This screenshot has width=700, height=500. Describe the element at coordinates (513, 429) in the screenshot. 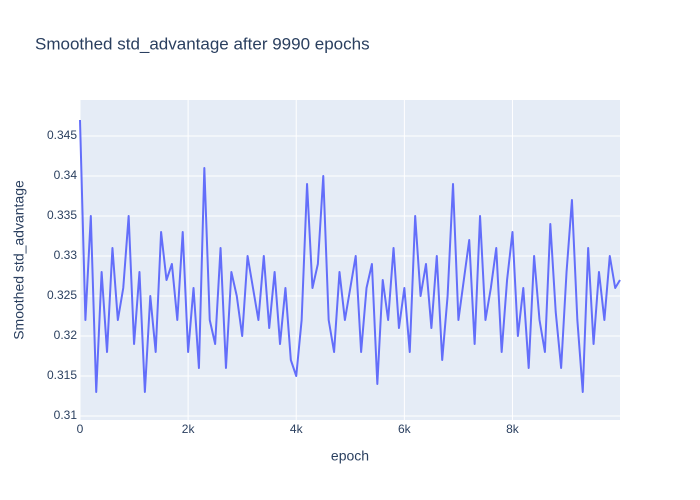

I see `x-tick-label: 8k` at that location.